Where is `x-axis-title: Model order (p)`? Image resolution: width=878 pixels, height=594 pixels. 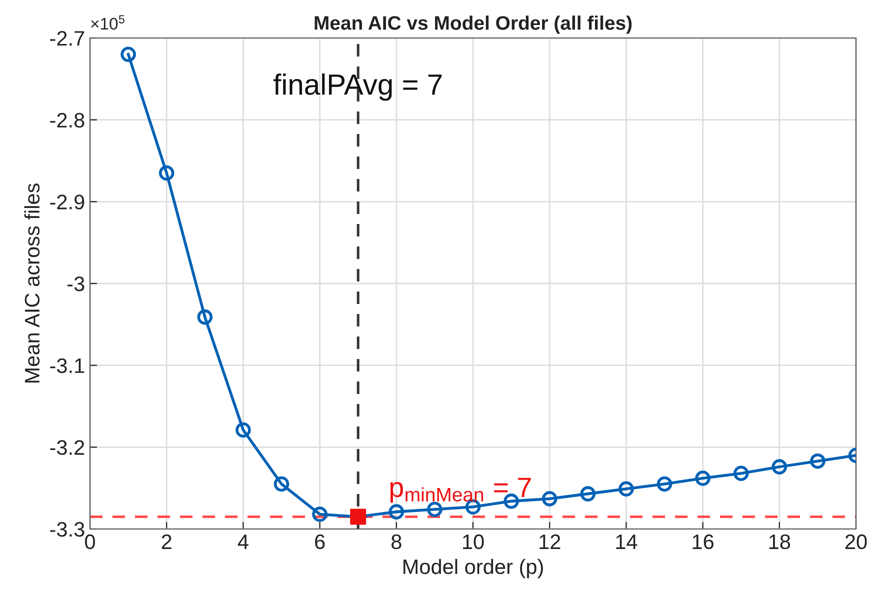
x-axis-title: Model order (p) is located at coordinates (473, 568).